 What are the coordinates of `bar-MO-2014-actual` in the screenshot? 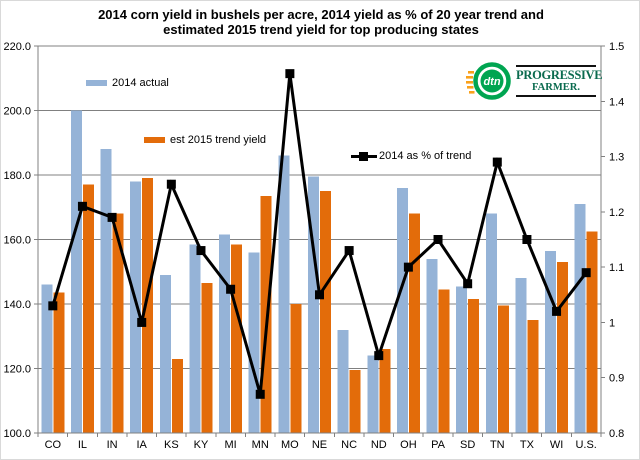 It's located at (284, 294).